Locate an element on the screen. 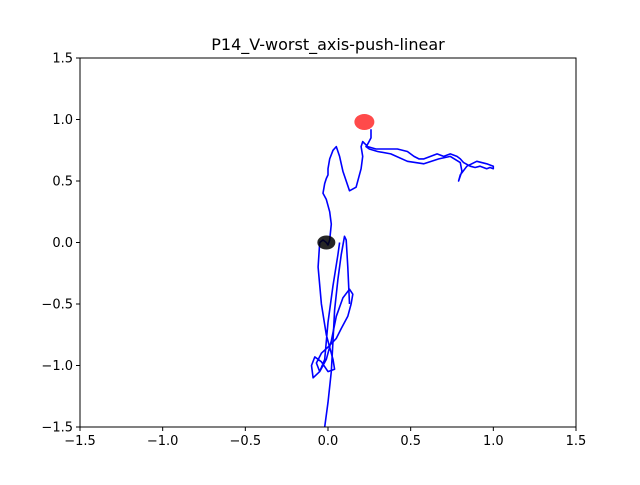 The height and width of the screenshot is (485, 640). x-tick-label: 1.5 is located at coordinates (576, 441).